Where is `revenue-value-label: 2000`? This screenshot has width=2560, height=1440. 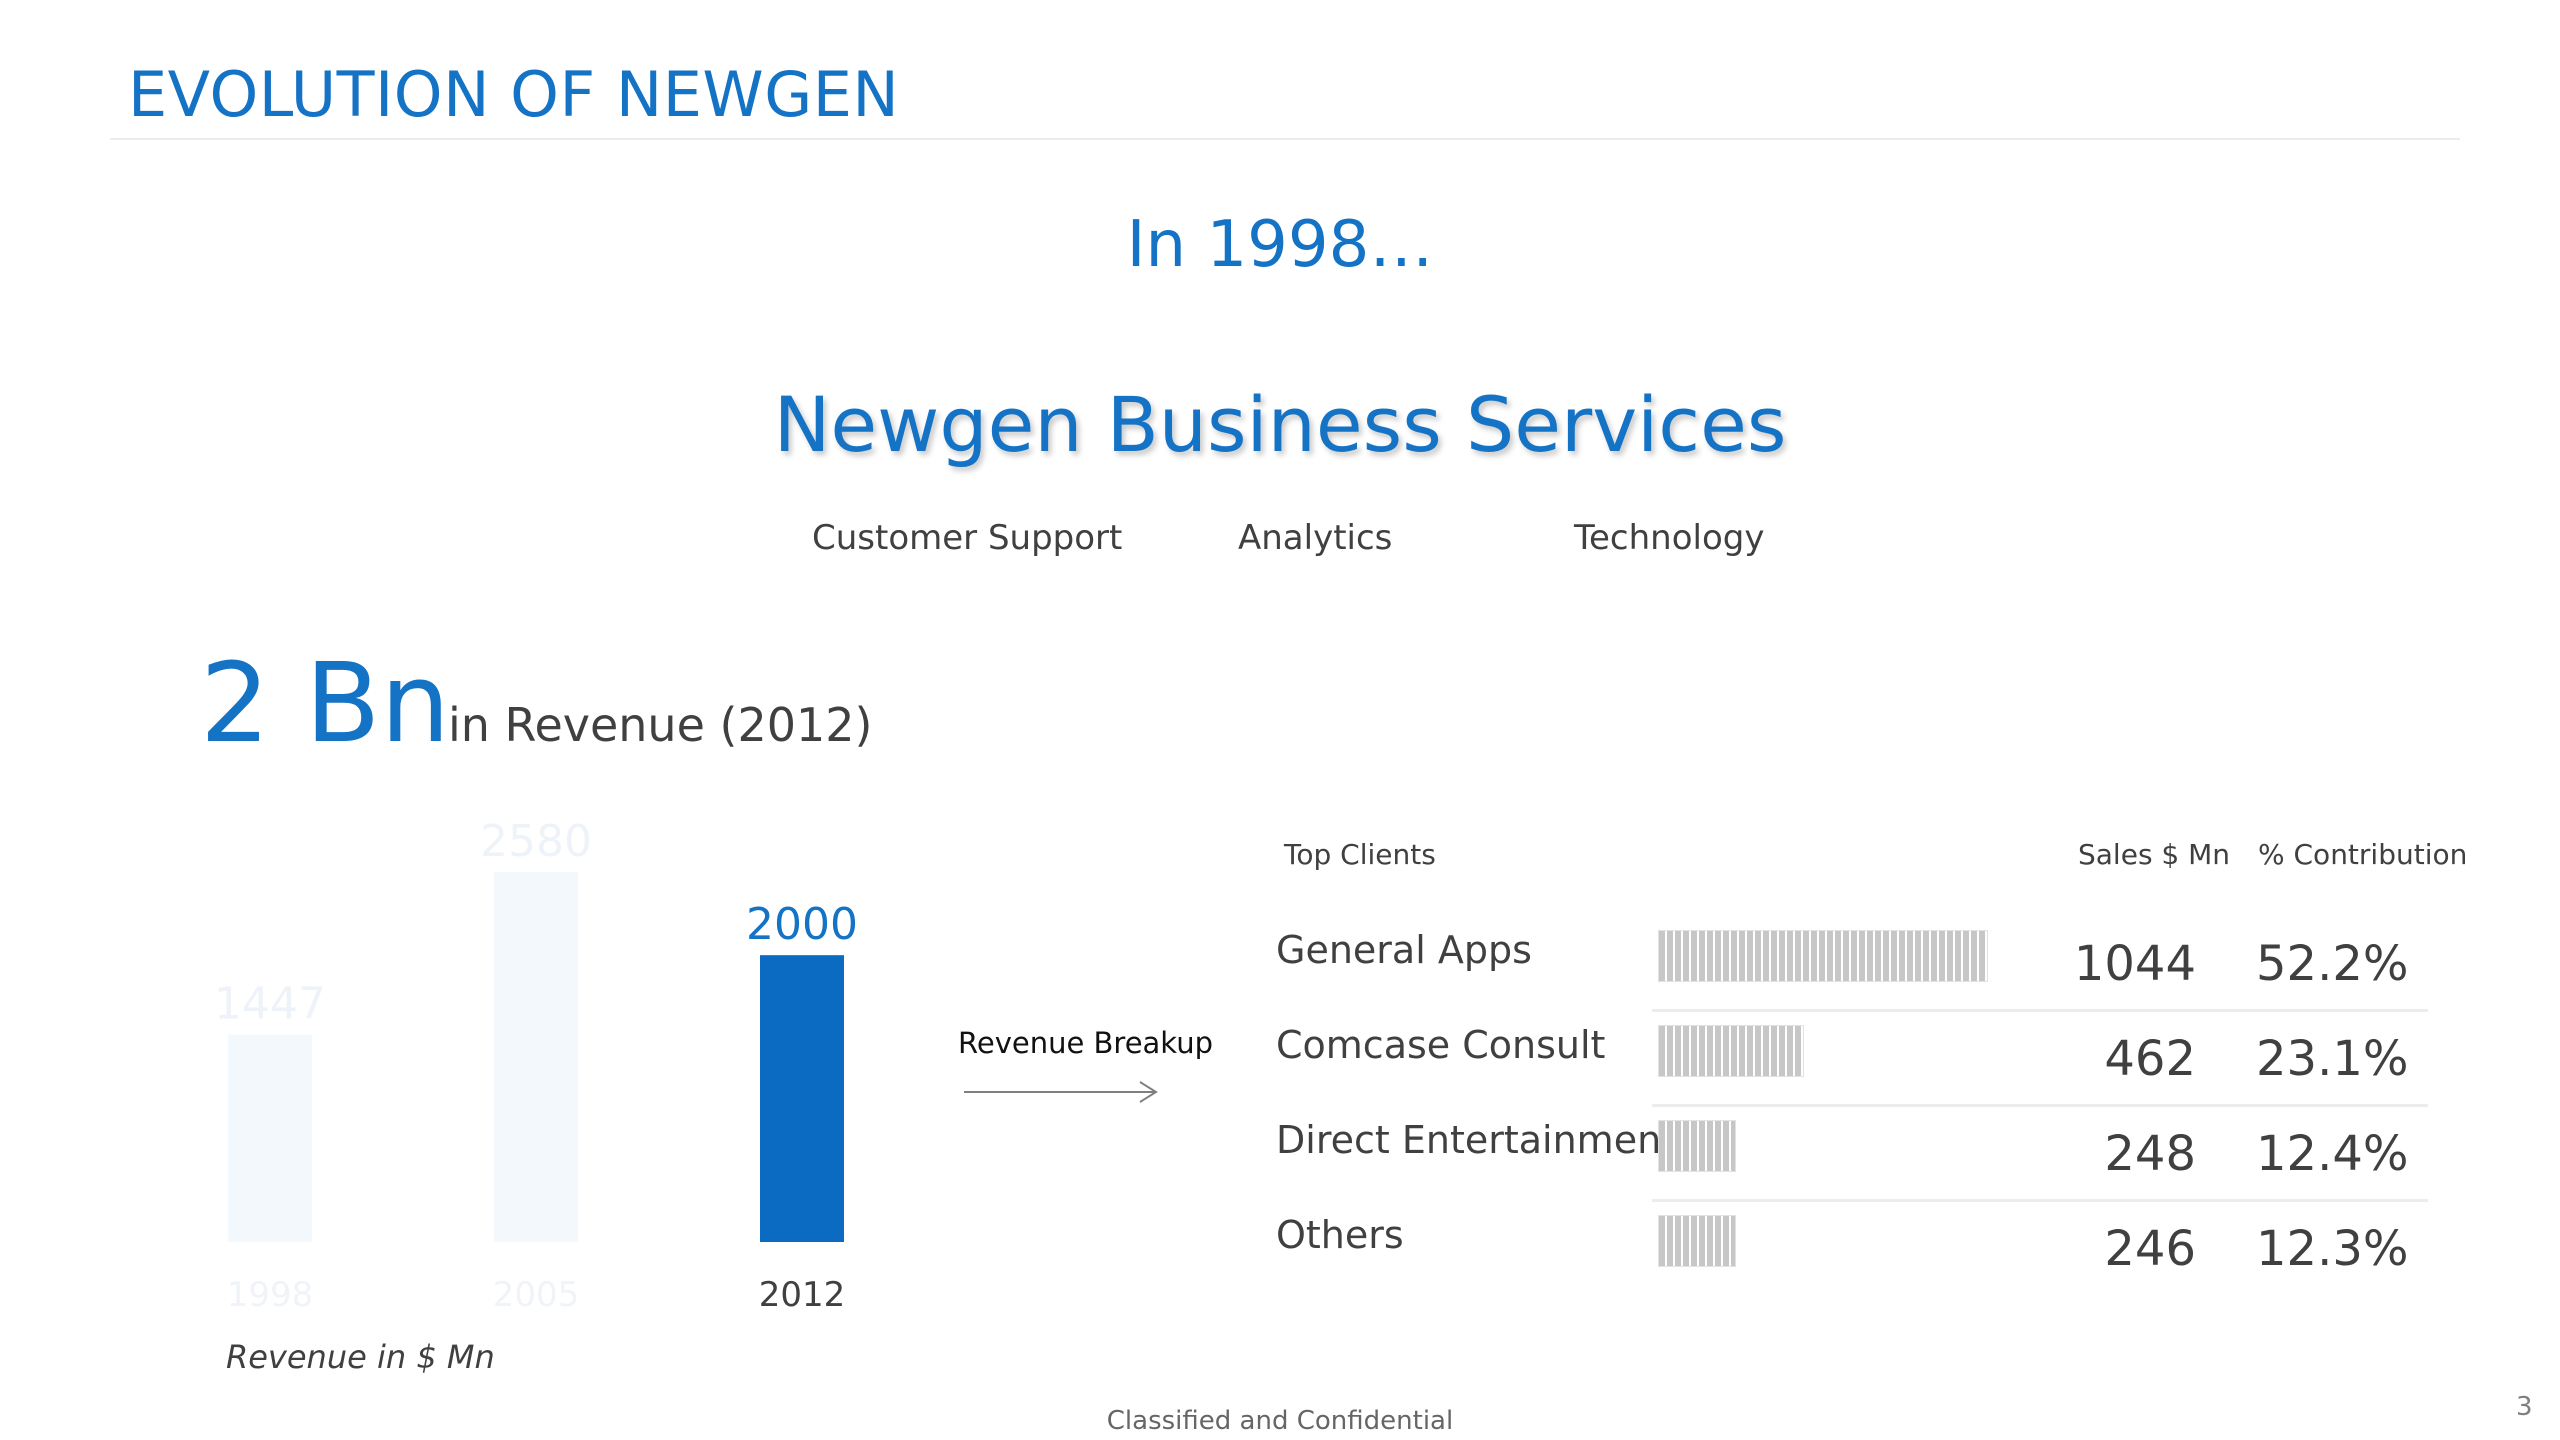
revenue-value-label: 2000 is located at coordinates (802, 924).